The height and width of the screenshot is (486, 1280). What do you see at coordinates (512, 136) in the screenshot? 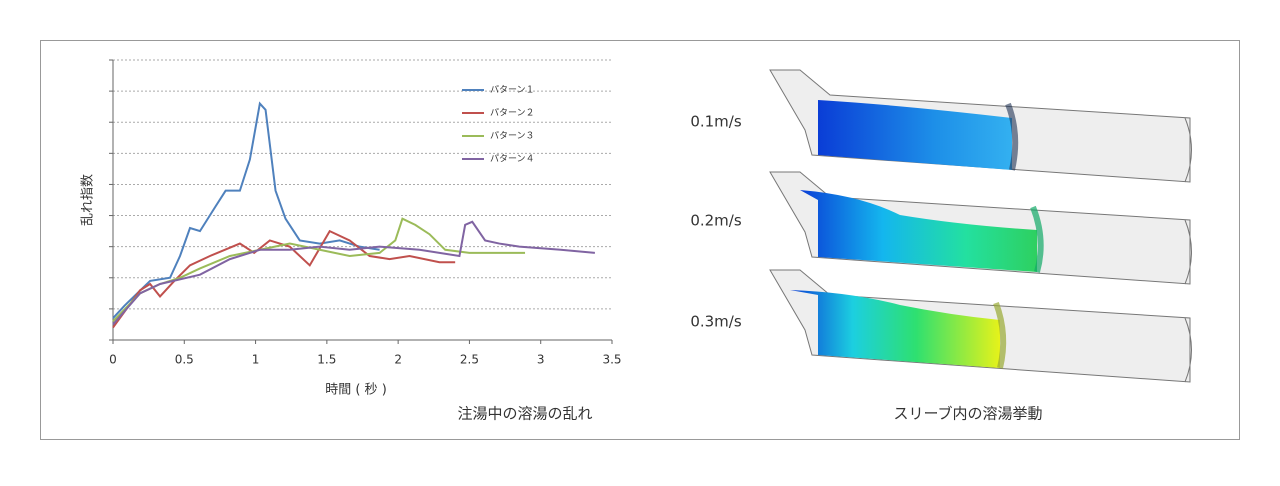
I see `legend-label: パターン３` at bounding box center [512, 136].